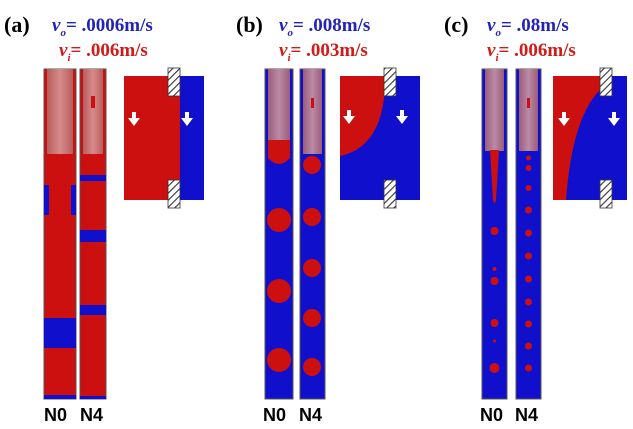  What do you see at coordinates (537, 50) in the screenshot?
I see `panel-c-inner-value: = .006m/s` at bounding box center [537, 50].